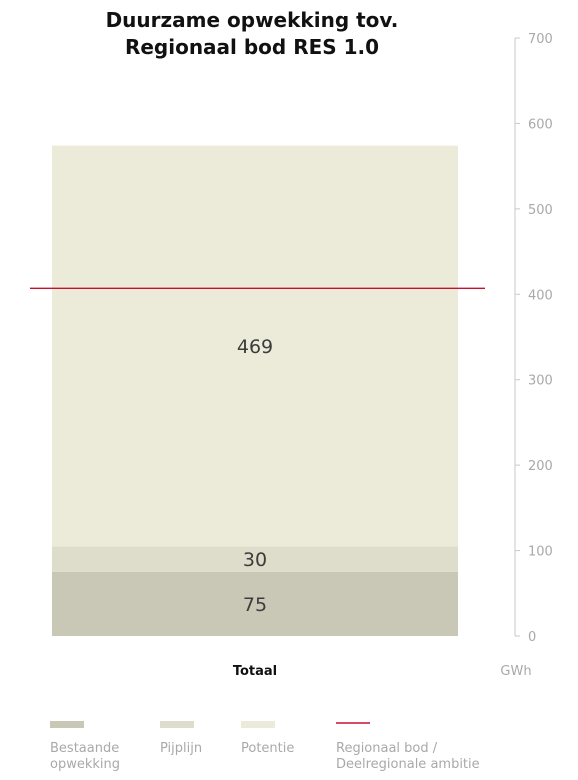  Describe the element at coordinates (540, 295) in the screenshot. I see `y-tick-label: 400` at that location.